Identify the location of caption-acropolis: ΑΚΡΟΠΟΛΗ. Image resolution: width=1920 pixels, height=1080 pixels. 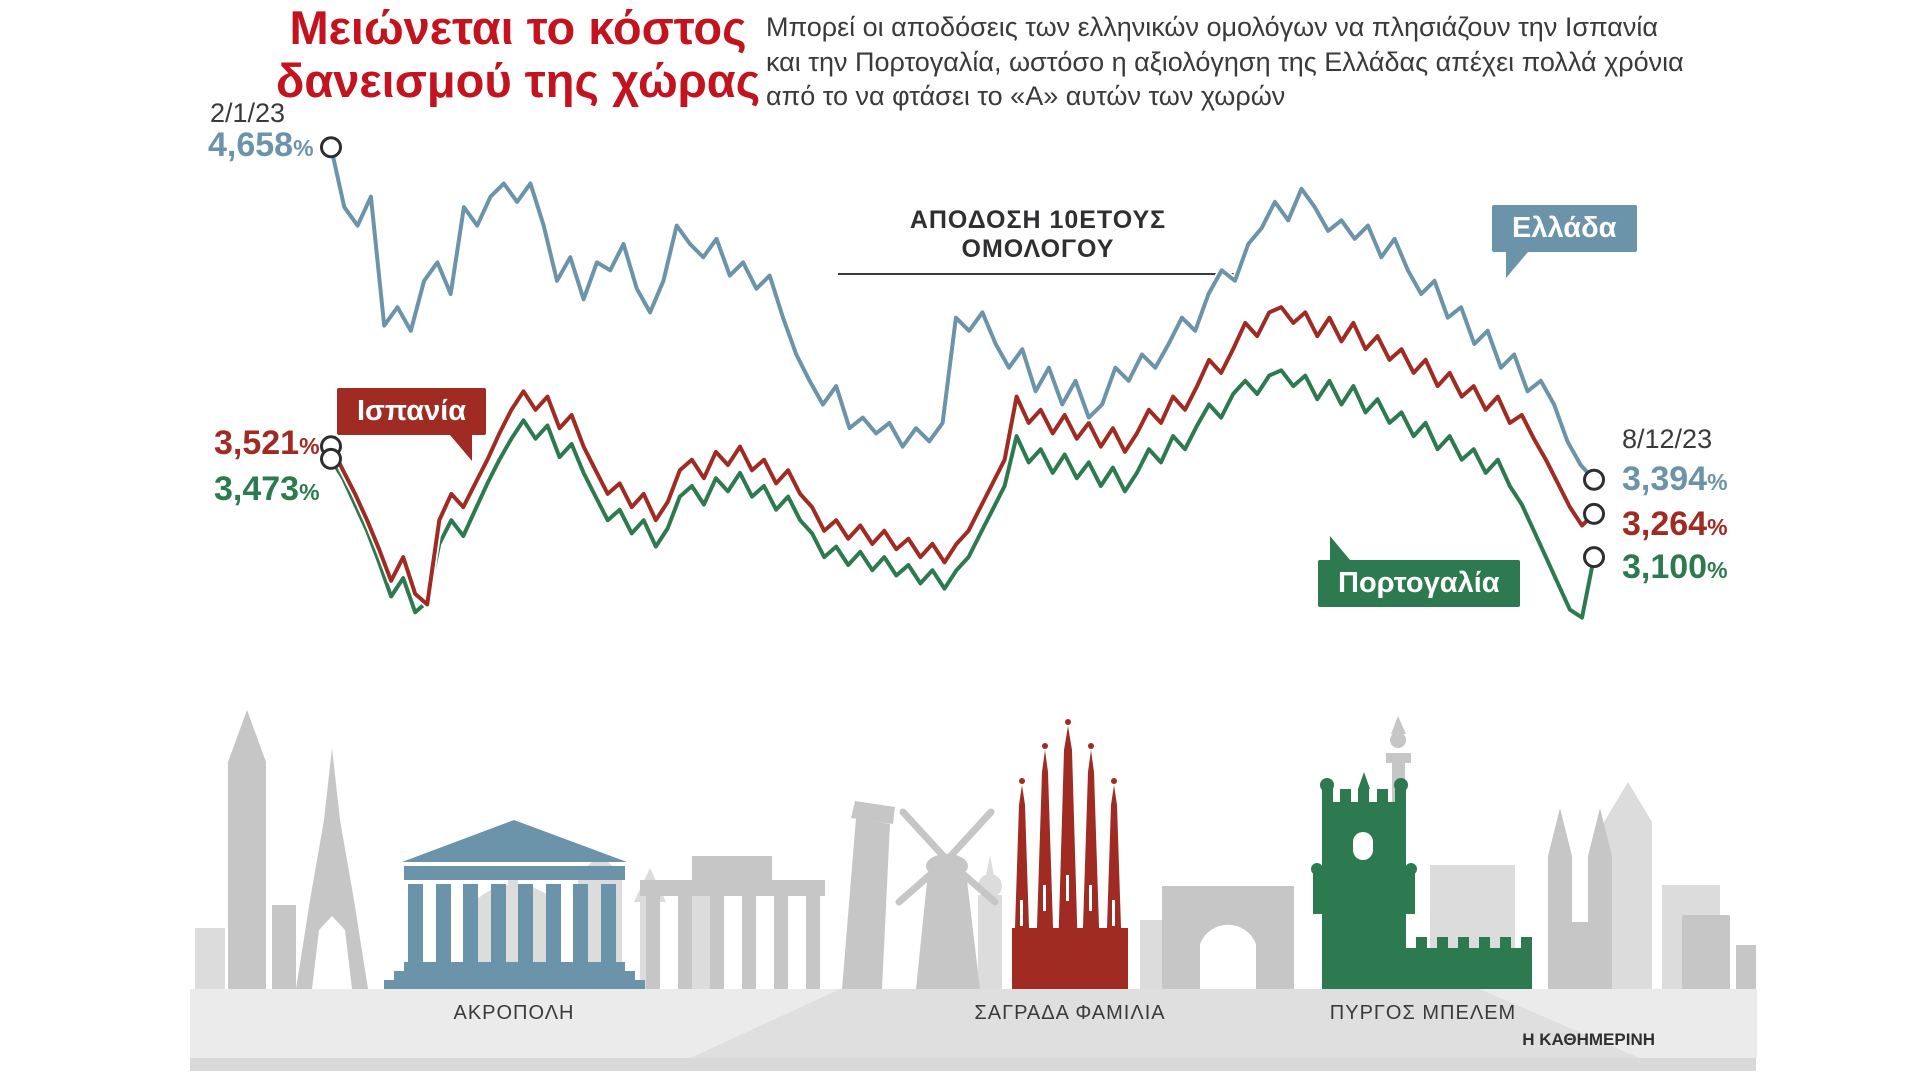
(514, 1013).